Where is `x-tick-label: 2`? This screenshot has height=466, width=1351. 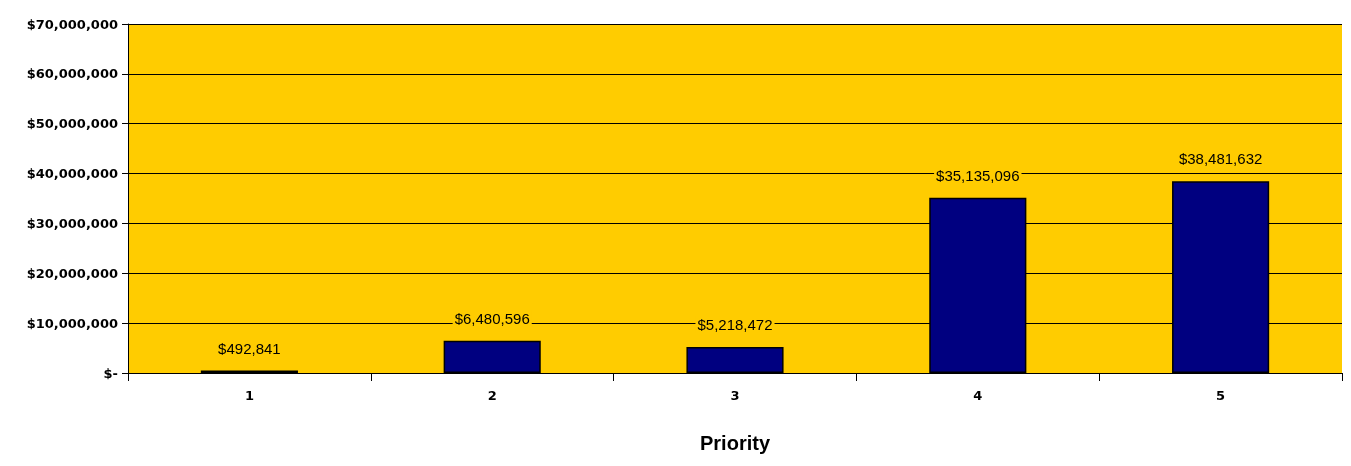 x-tick-label: 2 is located at coordinates (492, 395).